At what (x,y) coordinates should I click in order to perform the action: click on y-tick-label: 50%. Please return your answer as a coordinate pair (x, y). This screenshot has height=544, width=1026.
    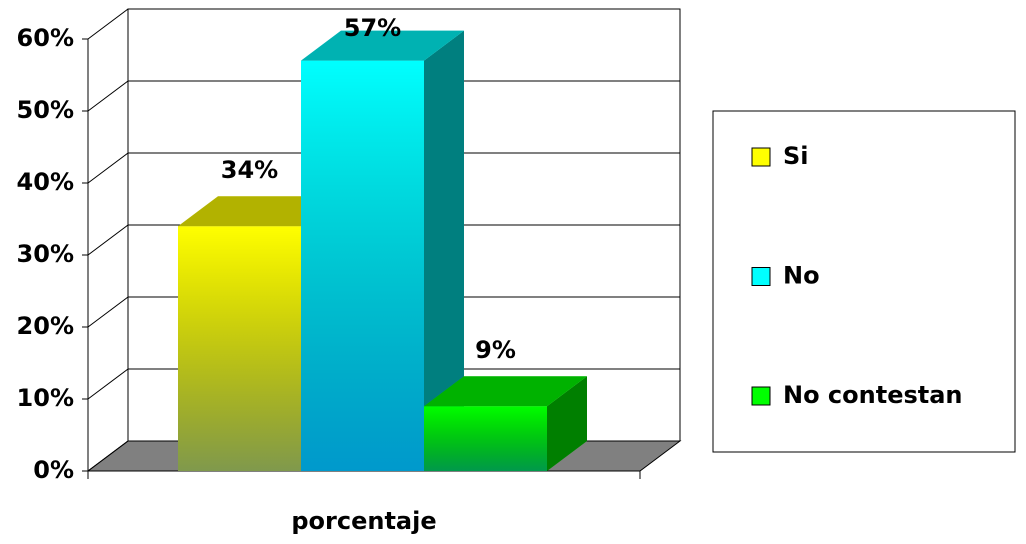
    Looking at the image, I should click on (45, 110).